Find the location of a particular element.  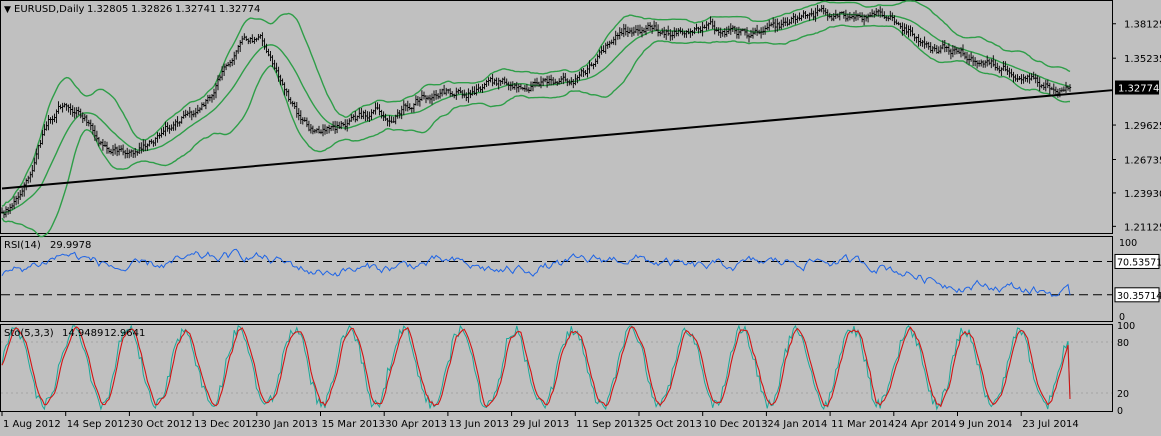

date-label: 13 Jun 2013 is located at coordinates (479, 424).